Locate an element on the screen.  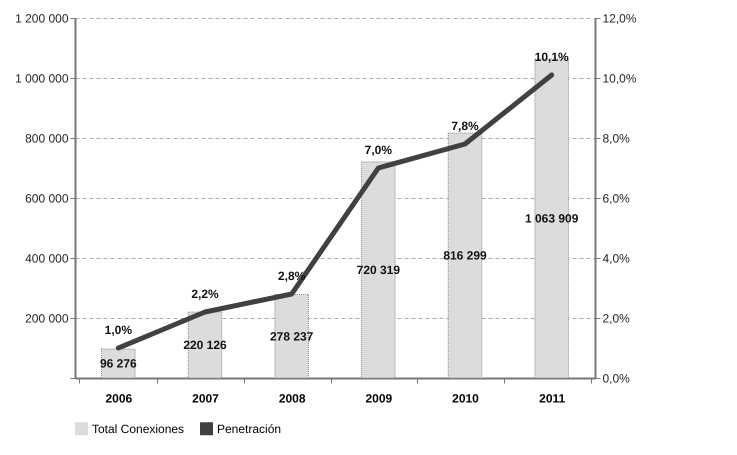
y2-tick-label: 10,0% is located at coordinates (619, 79).